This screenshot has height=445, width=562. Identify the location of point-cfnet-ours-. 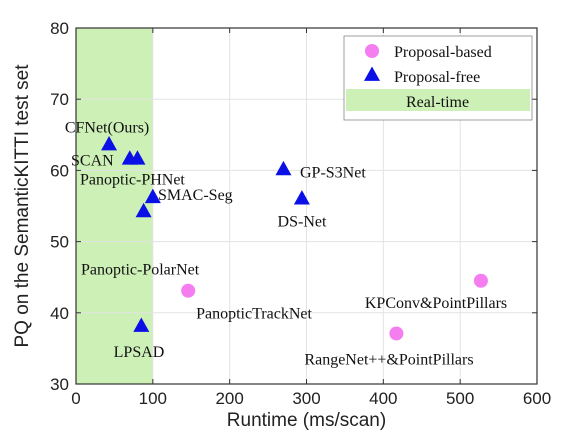
(109, 143).